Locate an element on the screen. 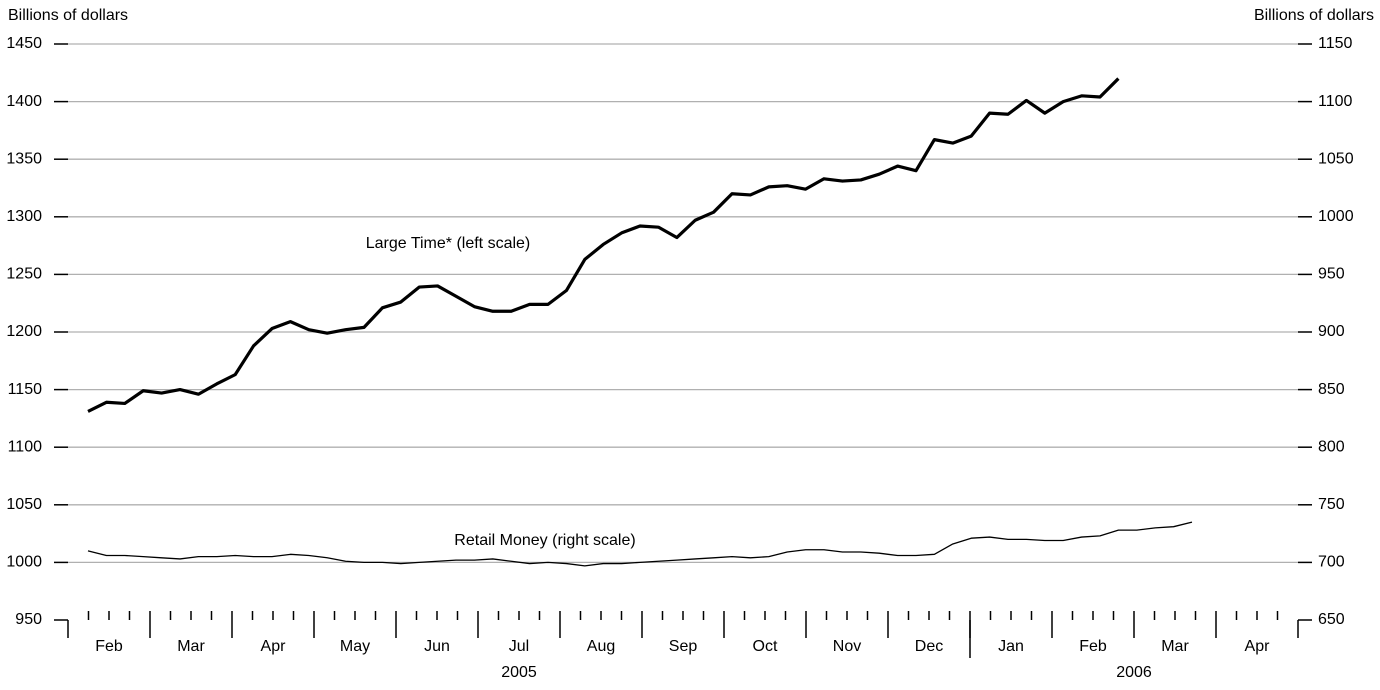 The width and height of the screenshot is (1380, 690). y2-tick-label: 1000 is located at coordinates (1336, 216).